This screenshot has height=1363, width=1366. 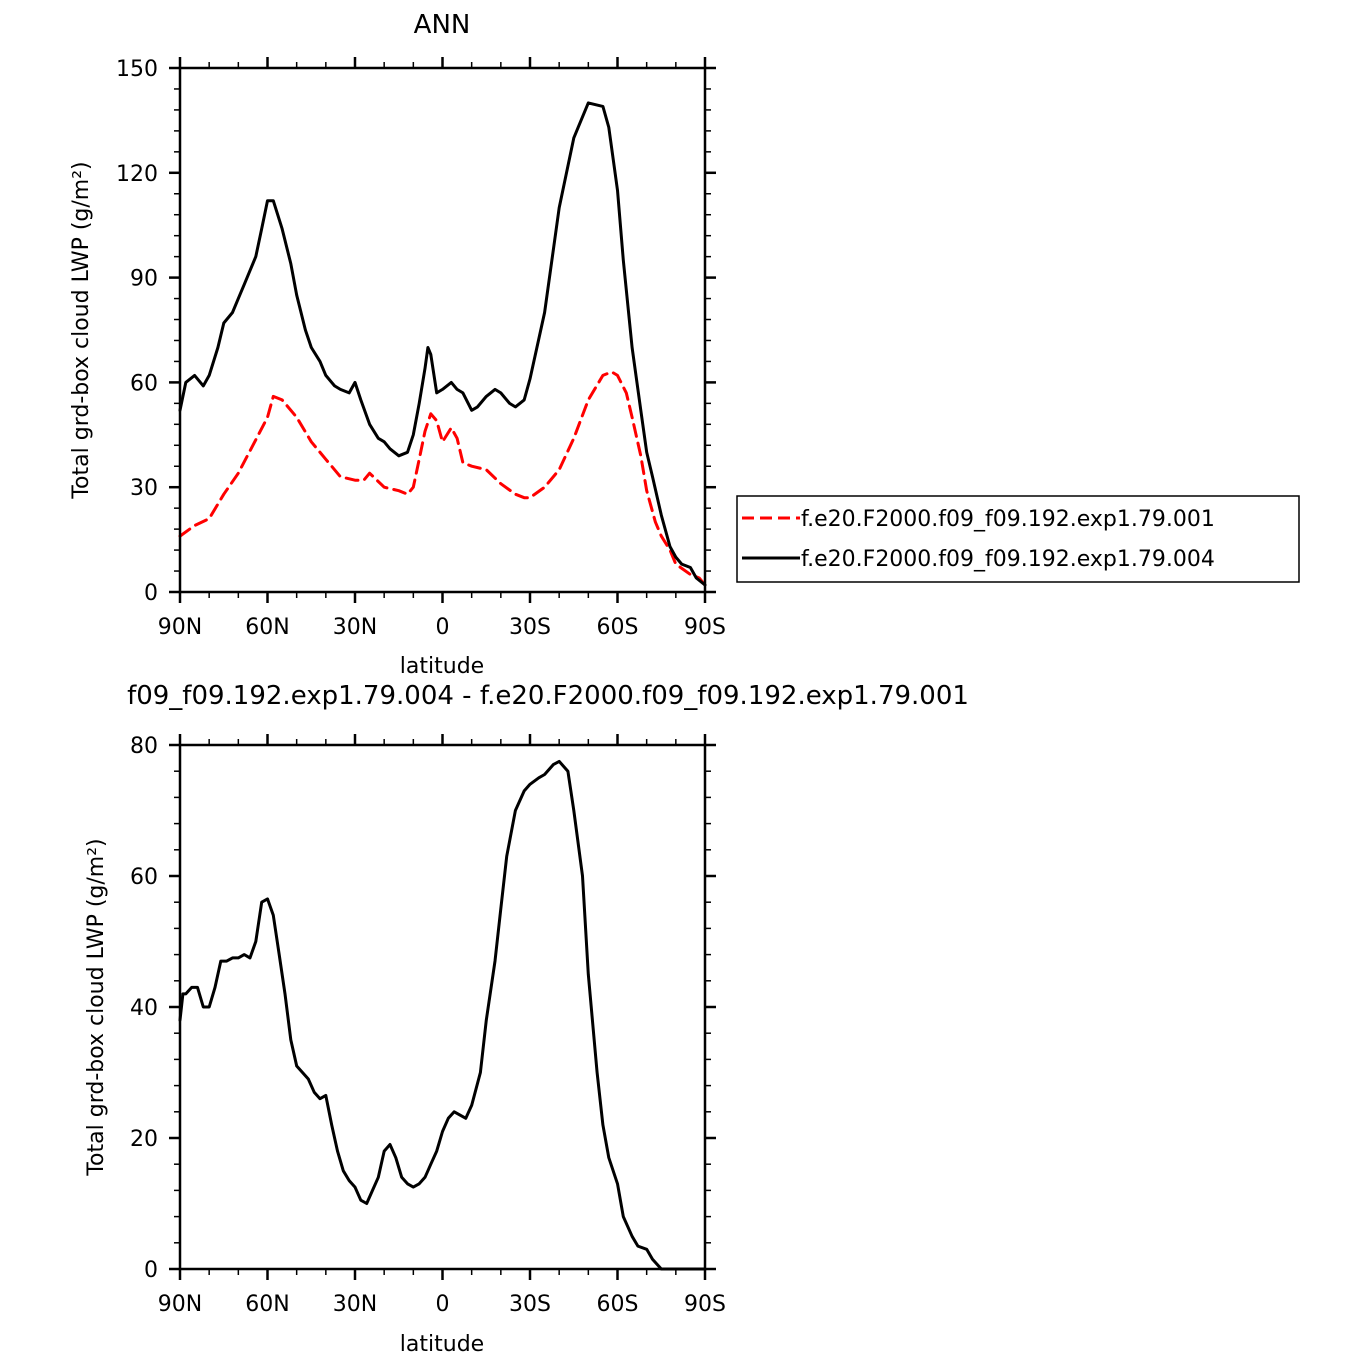 I want to click on top-x-tick-label: 30N, so click(x=355, y=627).